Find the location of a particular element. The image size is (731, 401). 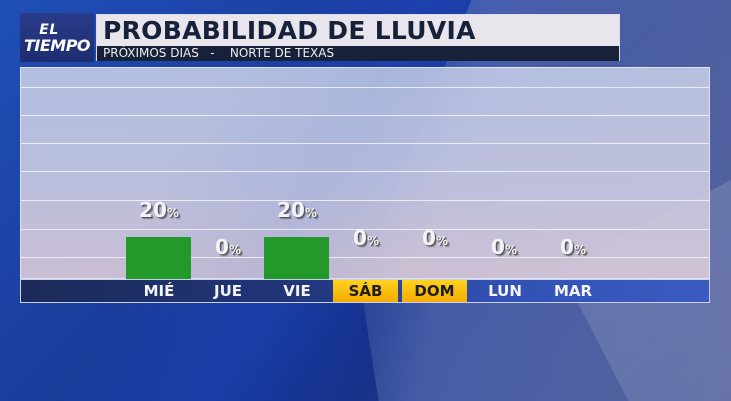

bar-mie is located at coordinates (158, 258).